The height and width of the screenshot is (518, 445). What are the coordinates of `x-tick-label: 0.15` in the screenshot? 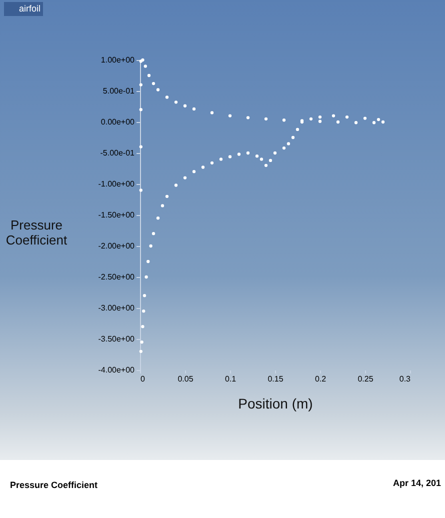 It's located at (276, 379).